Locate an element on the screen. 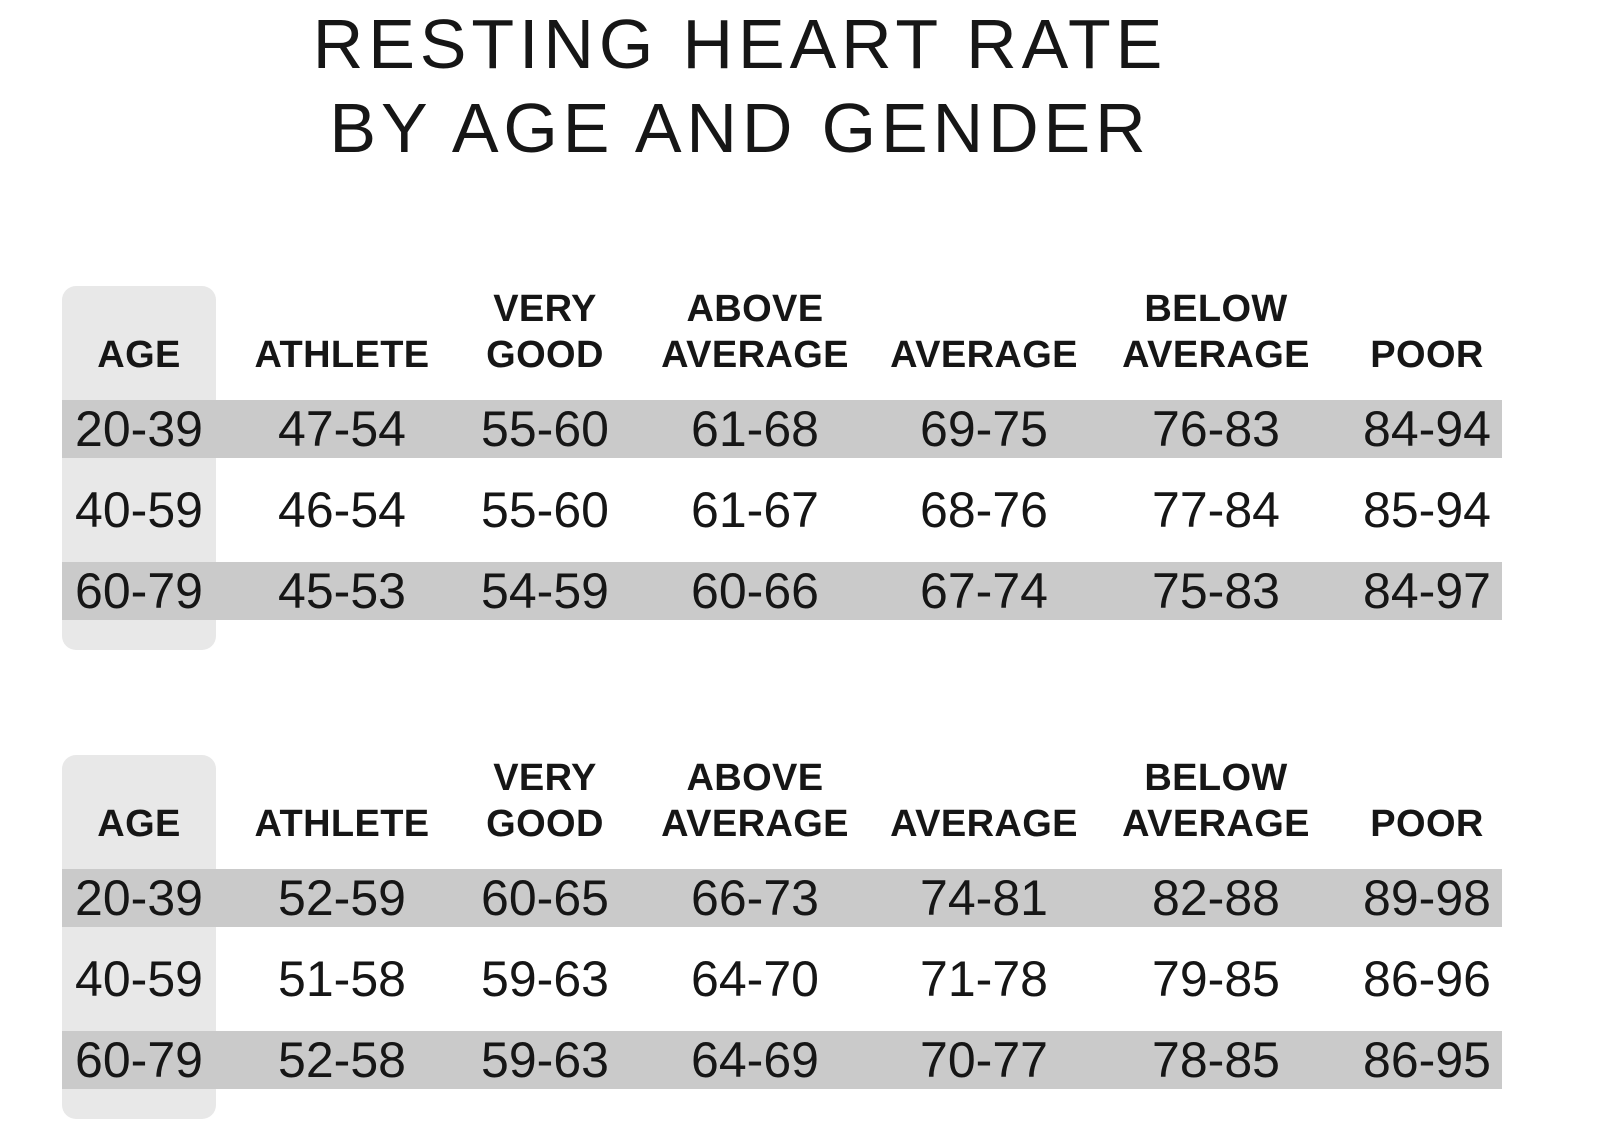 The width and height of the screenshot is (1603, 1130). table-cell: 47-54 is located at coordinates (342, 429).